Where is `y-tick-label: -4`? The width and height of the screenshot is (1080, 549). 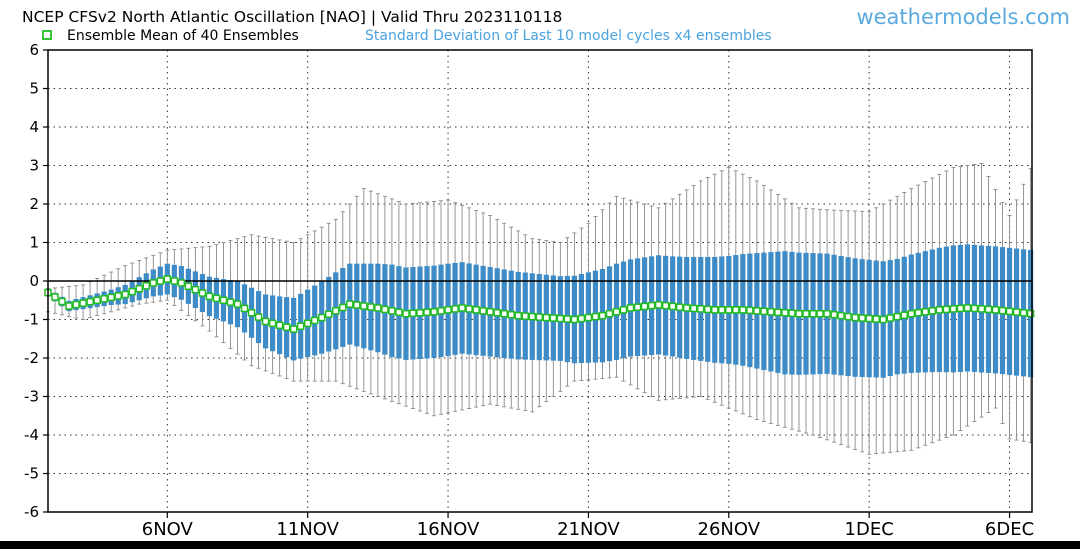 y-tick-label: -4 is located at coordinates (31, 435).